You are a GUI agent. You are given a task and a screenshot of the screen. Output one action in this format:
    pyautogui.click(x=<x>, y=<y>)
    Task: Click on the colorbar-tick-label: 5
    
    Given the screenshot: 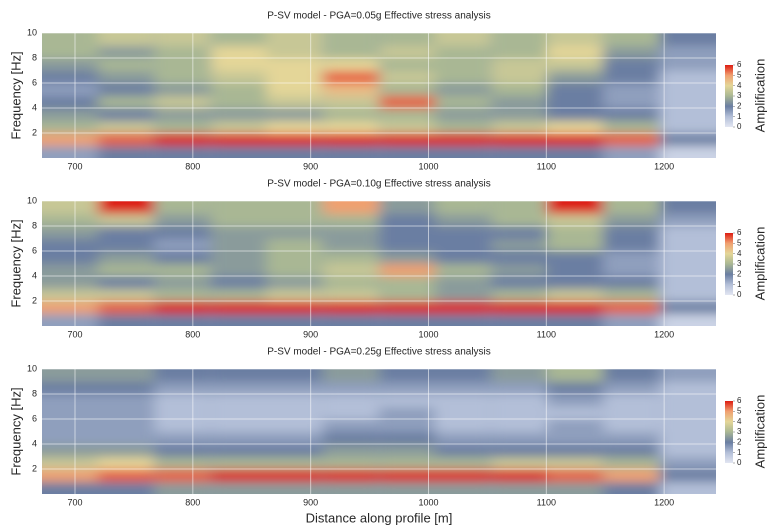 What is the action you would take?
    pyautogui.click(x=739, y=242)
    